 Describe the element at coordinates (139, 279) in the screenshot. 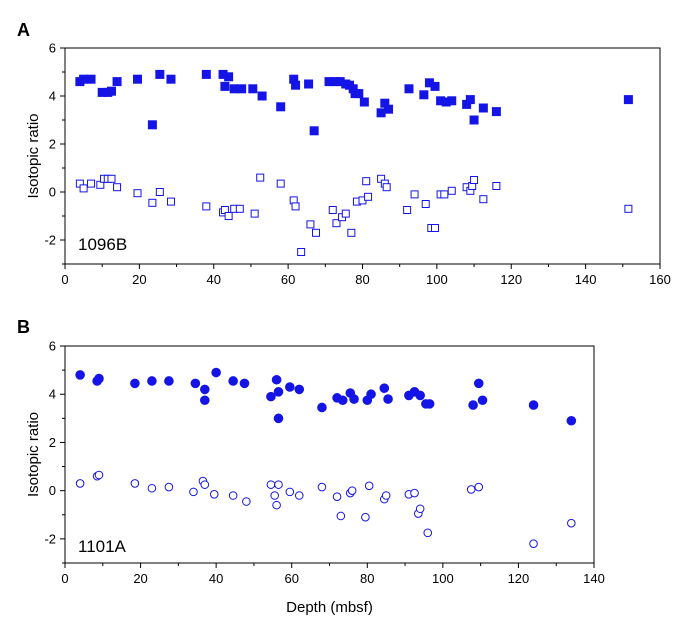

I see `x-tick-label: 20` at that location.